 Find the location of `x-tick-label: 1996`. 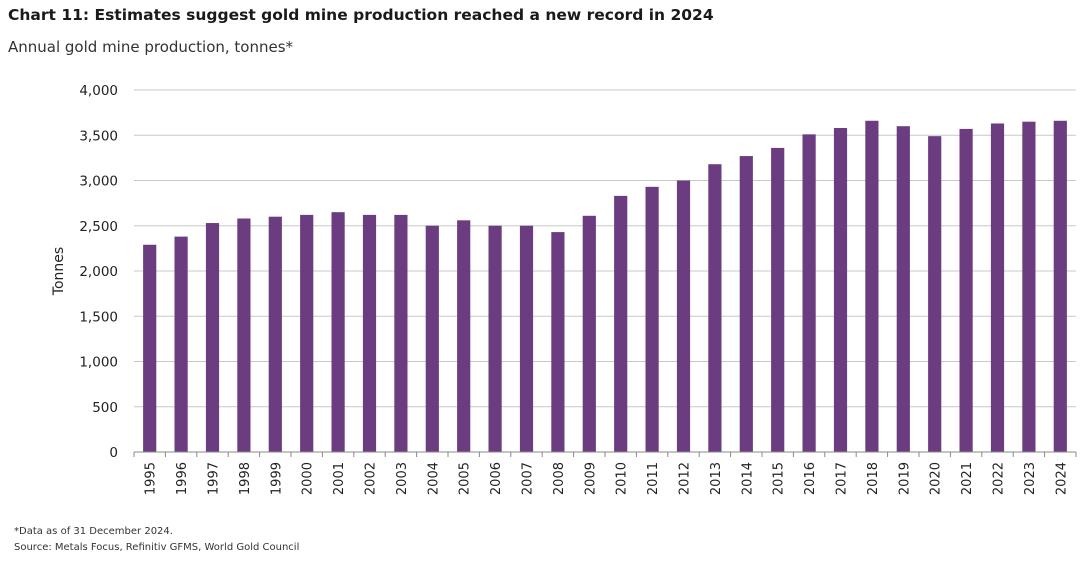

x-tick-label: 1996 is located at coordinates (182, 478).